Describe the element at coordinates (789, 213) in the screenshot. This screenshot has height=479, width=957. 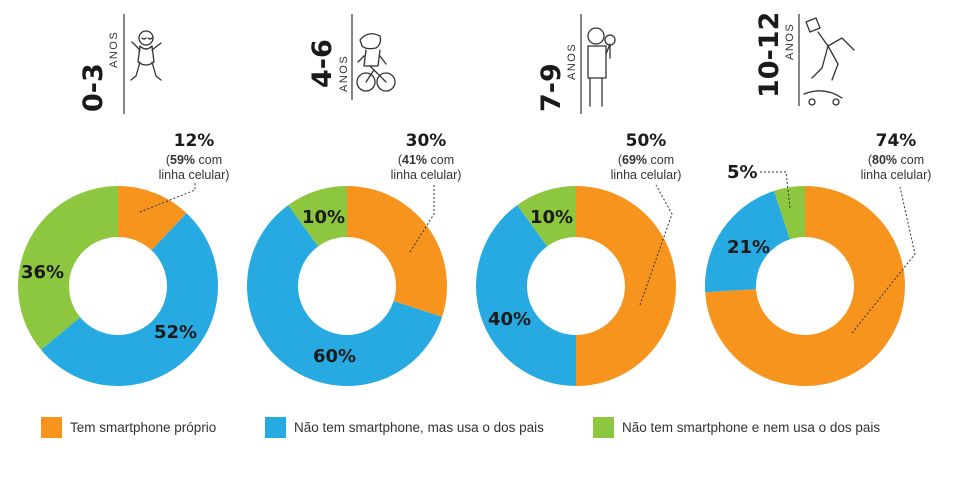
I see `donut-3-slice-none` at that location.